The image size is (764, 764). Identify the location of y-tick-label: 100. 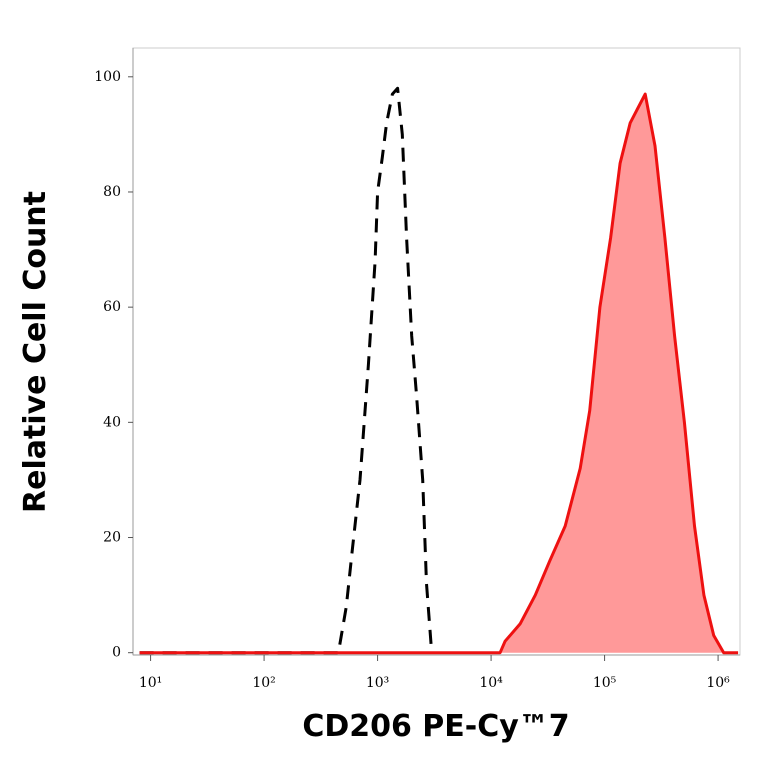
(107, 77).